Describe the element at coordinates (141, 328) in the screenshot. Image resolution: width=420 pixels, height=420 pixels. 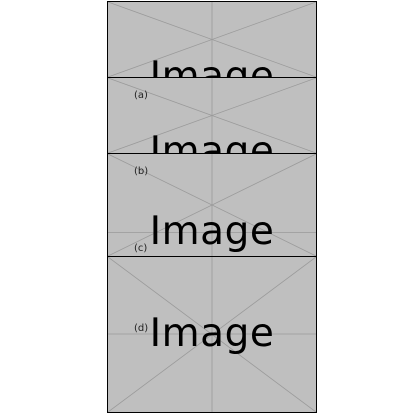
I see `subfigure-caption-d: (d)` at that location.